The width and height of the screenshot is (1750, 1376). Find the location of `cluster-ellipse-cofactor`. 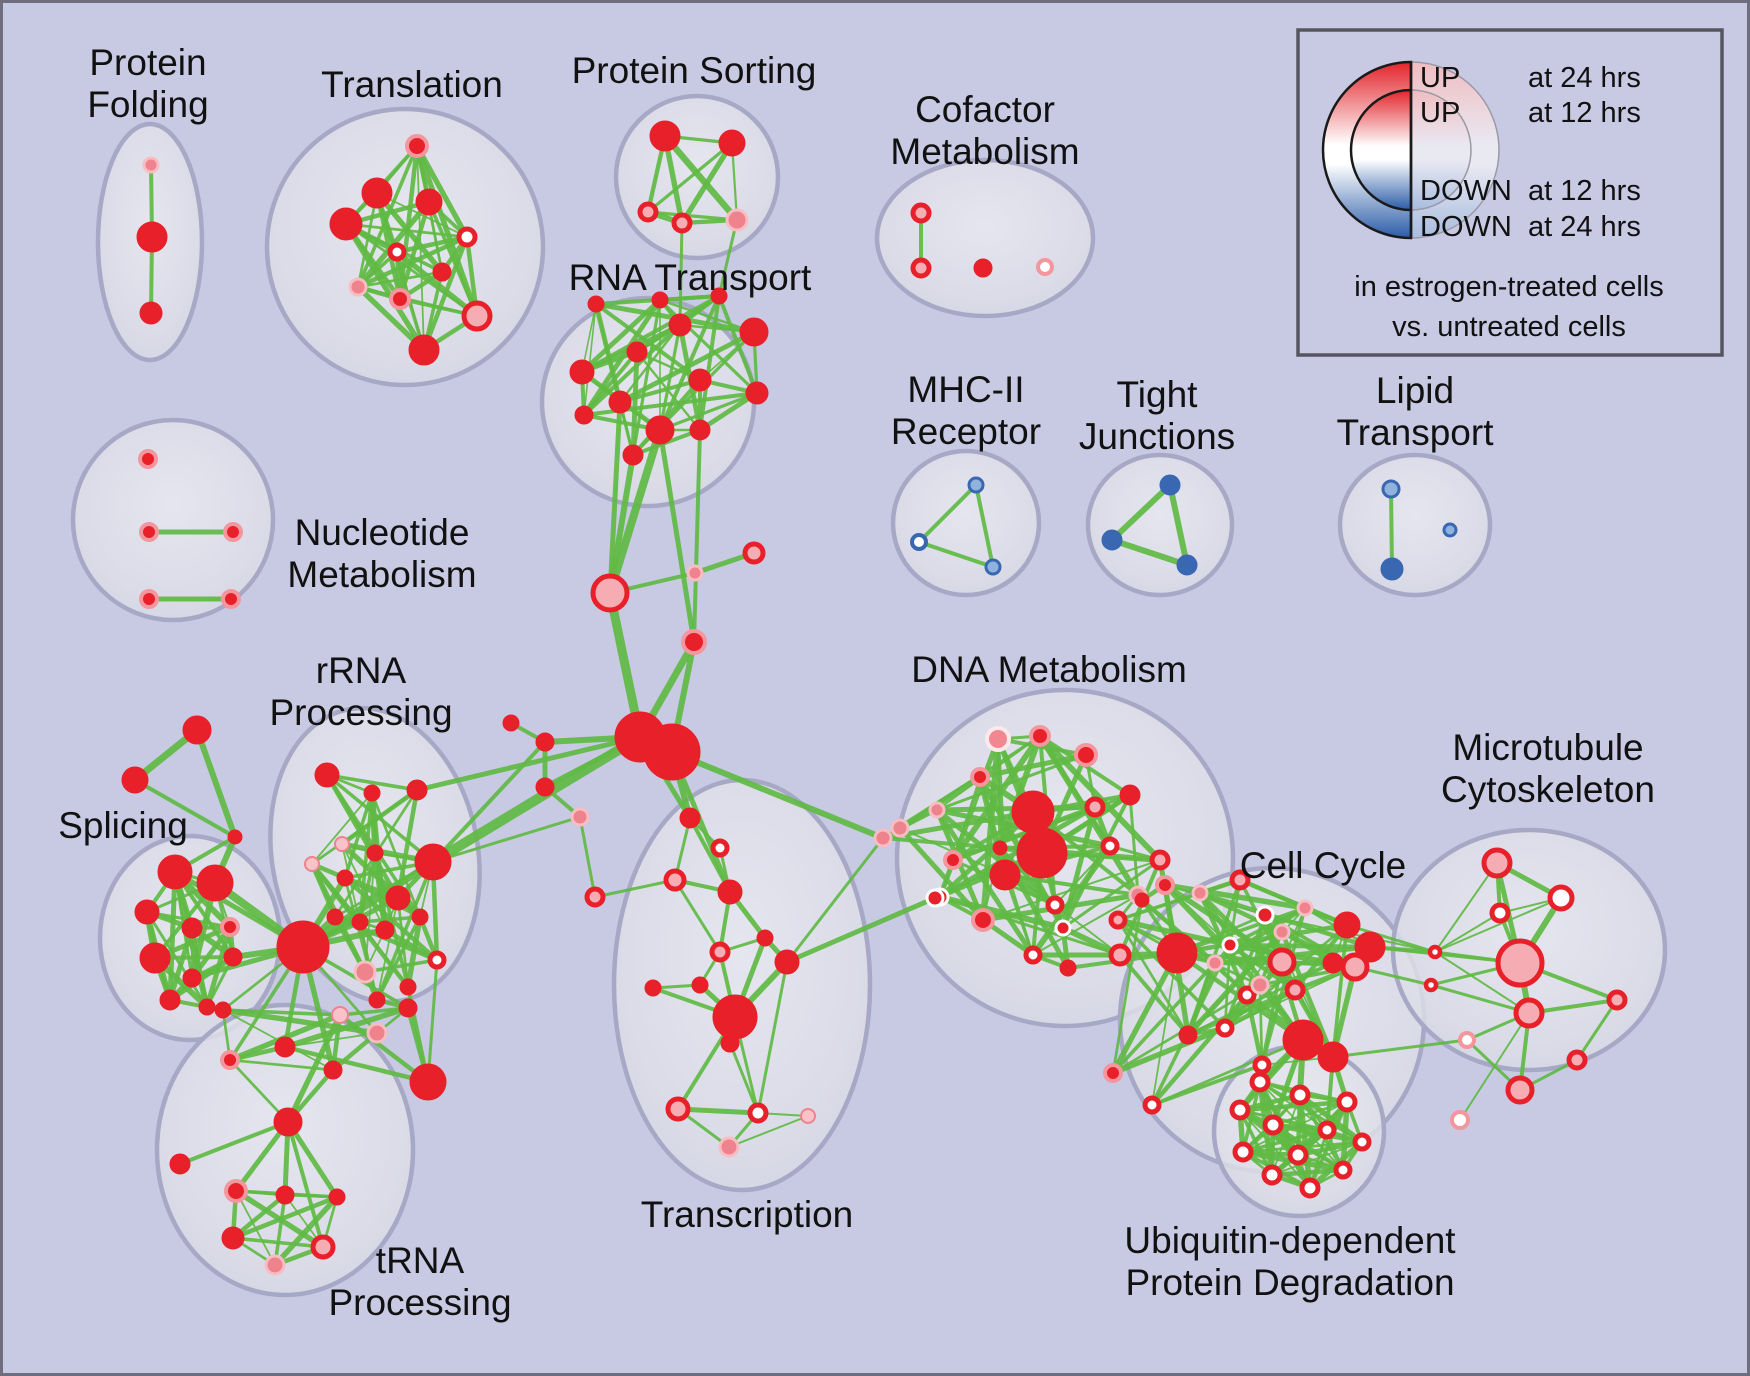

cluster-ellipse-cofactor is located at coordinates (985, 238).